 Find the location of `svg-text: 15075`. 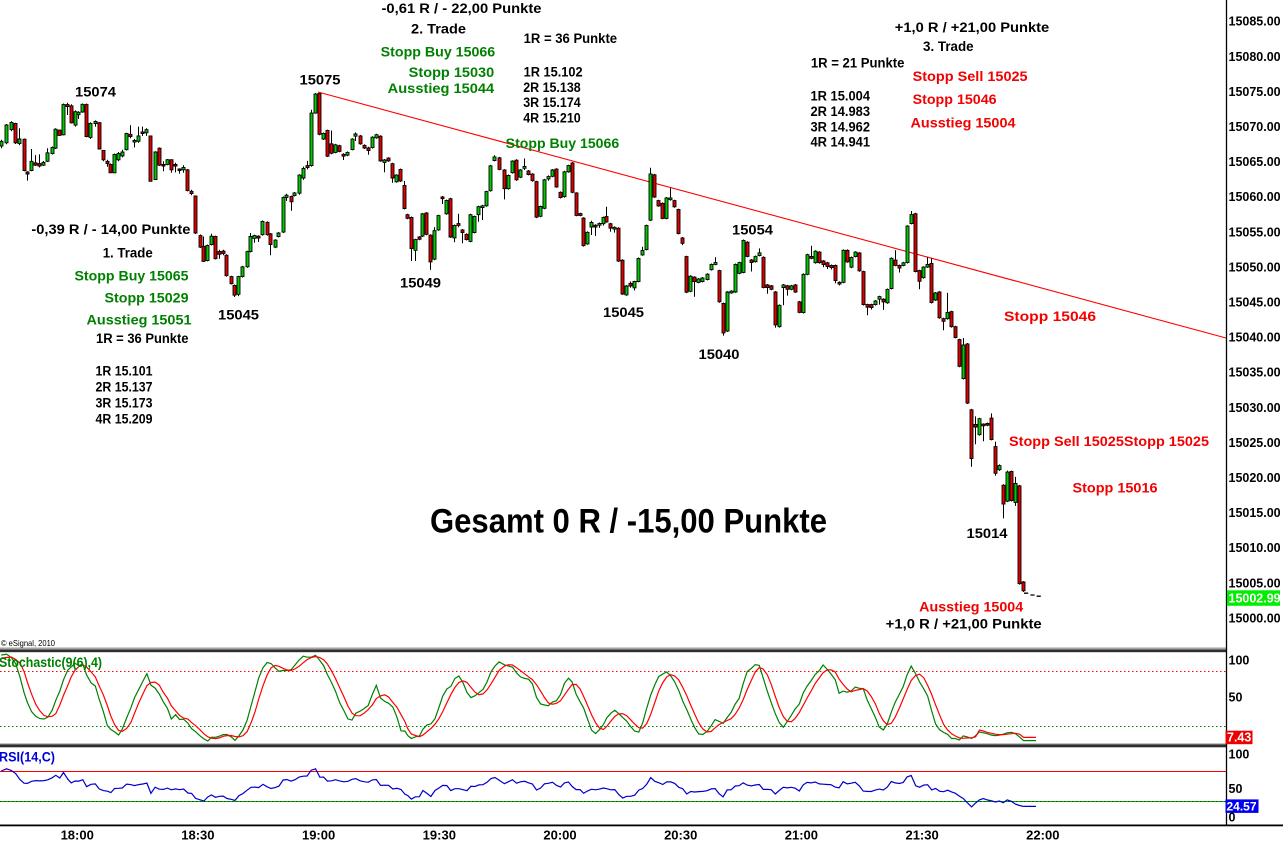

svg-text: 15075 is located at coordinates (321, 80).